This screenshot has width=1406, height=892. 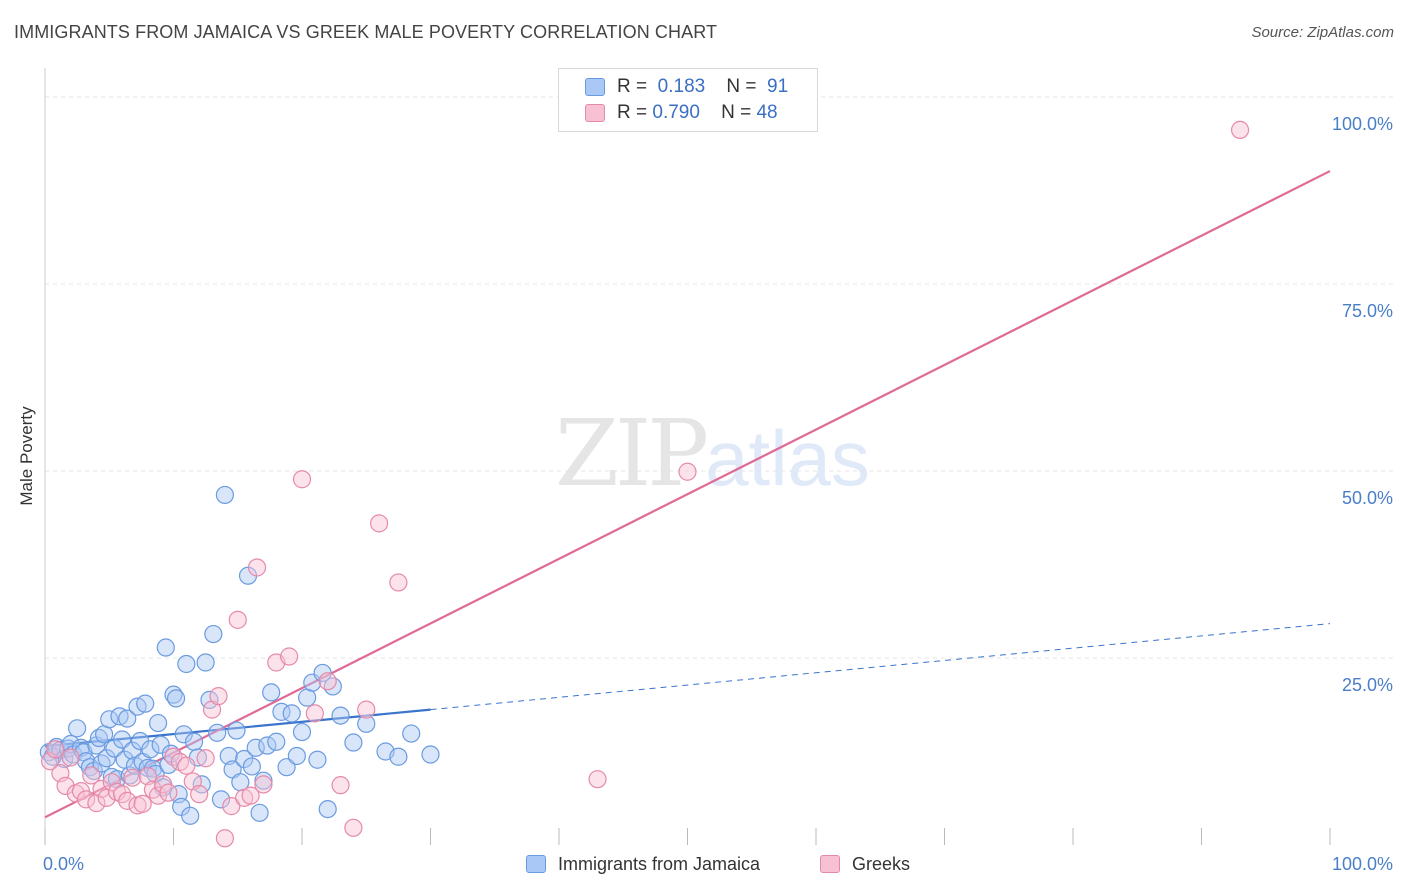 What do you see at coordinates (595, 87) in the screenshot?
I see `legend-swatch-jamaica` at bounding box center [595, 87].